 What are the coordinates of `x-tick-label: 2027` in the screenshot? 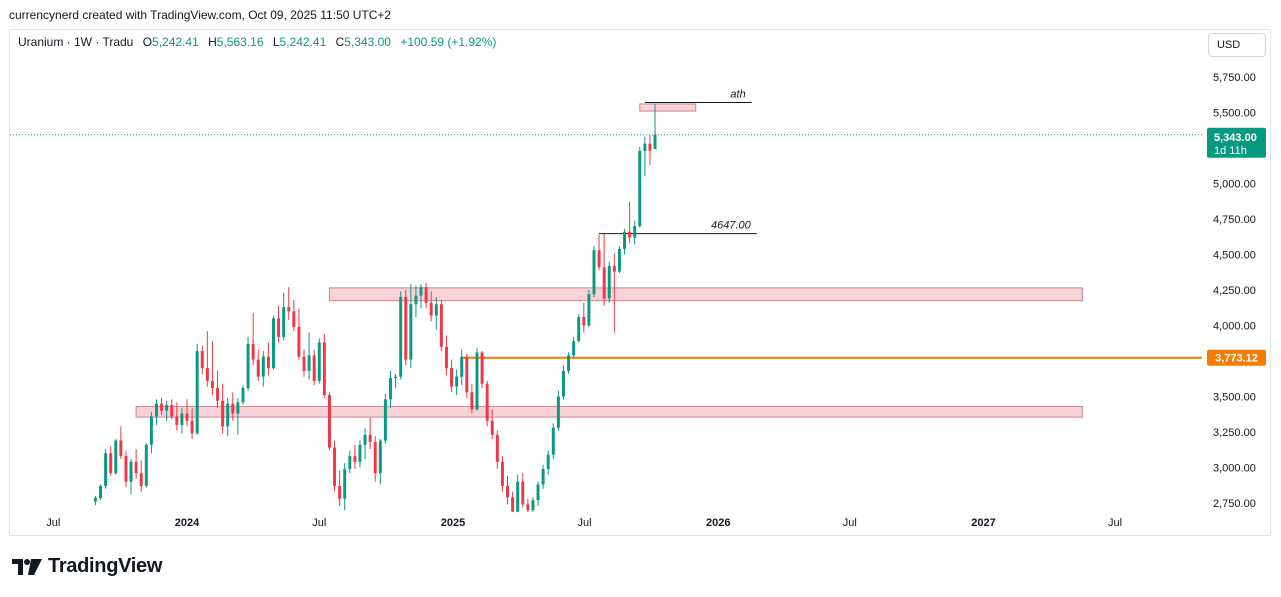 It's located at (983, 523).